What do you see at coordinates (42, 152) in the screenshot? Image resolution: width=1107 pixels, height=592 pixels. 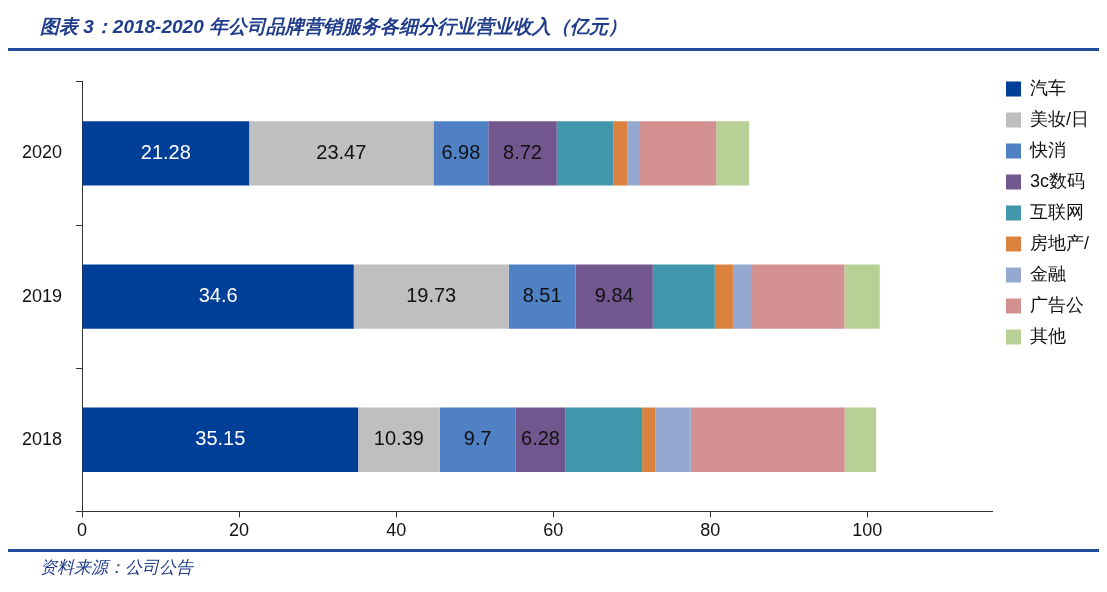 I see `y-tick-label: 2020` at bounding box center [42, 152].